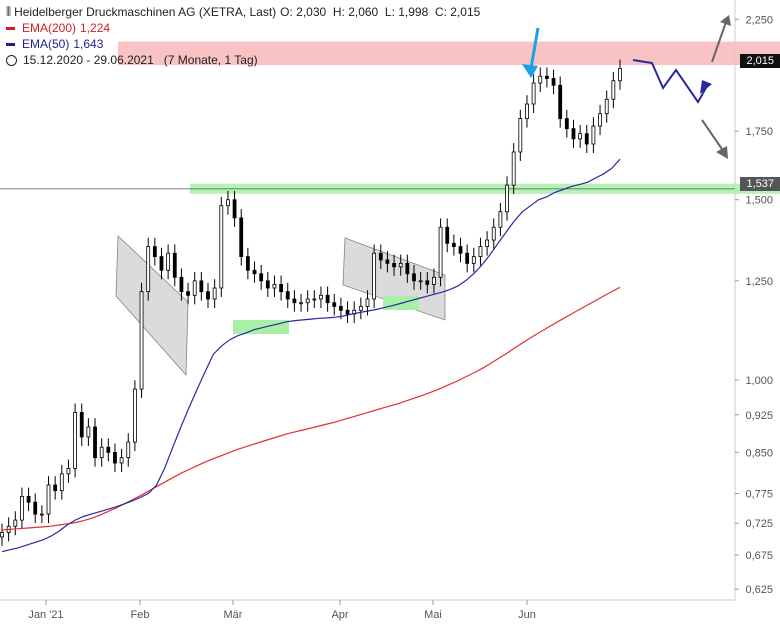 The image size is (780, 625). What do you see at coordinates (759, 556) in the screenshot?
I see `y-tick-label: 0,675` at bounding box center [759, 556].